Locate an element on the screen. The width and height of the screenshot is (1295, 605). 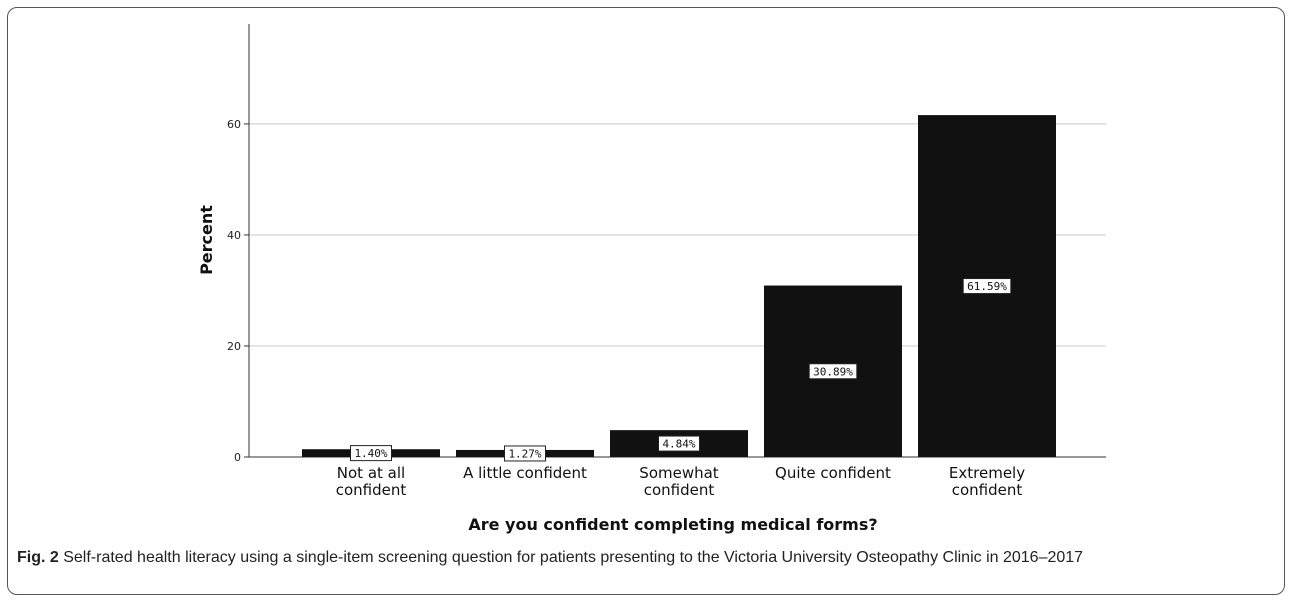
figure-label: Fig. 2 is located at coordinates (38, 557).